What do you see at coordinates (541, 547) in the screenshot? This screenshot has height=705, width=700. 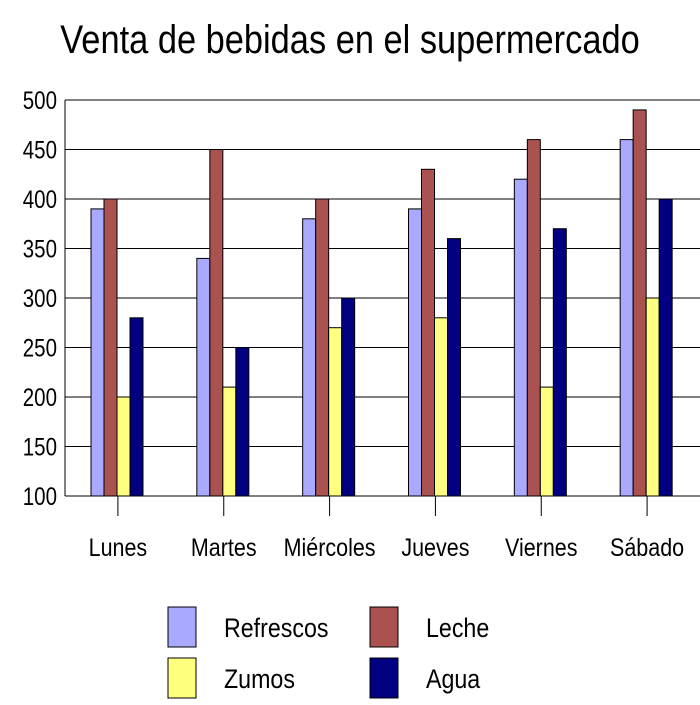 I see `x-tick-label: Viernes` at bounding box center [541, 547].